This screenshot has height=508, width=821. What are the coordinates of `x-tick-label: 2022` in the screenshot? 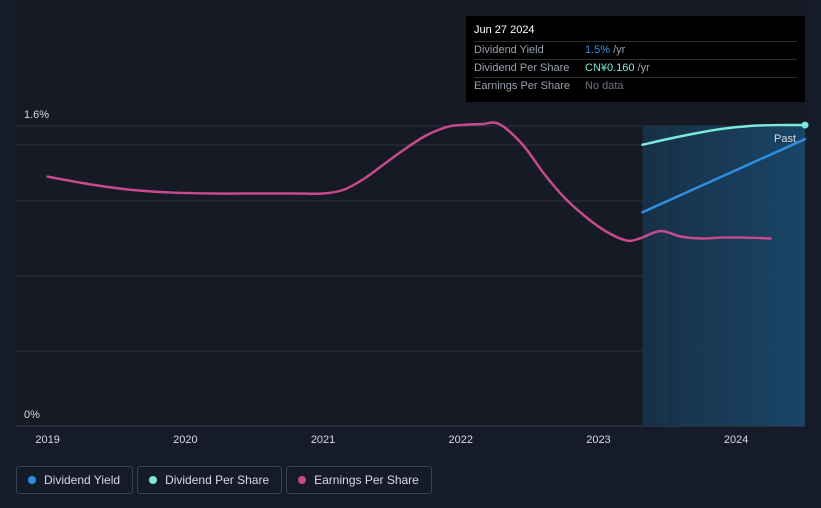 It's located at (461, 440).